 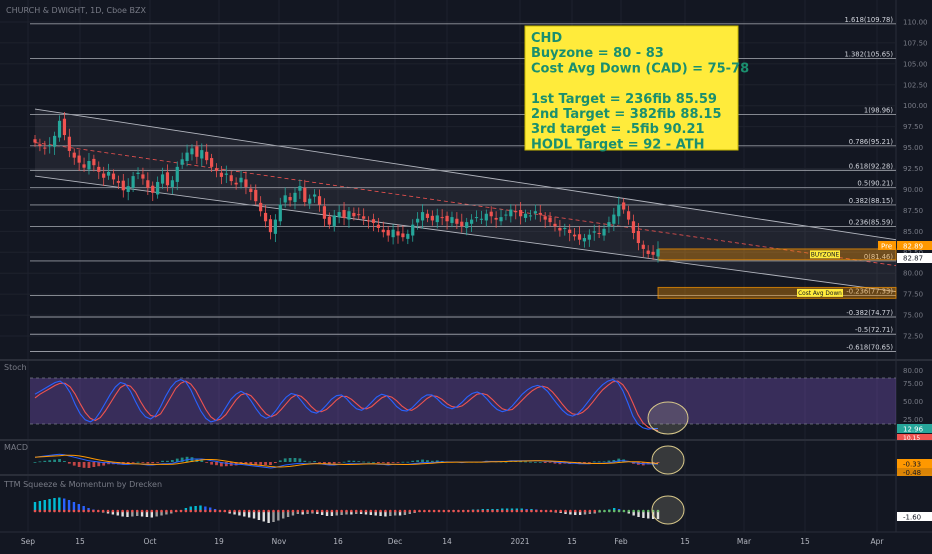 What do you see at coordinates (805, 541) in the screenshot?
I see `time-tick-label: 15` at bounding box center [805, 541].